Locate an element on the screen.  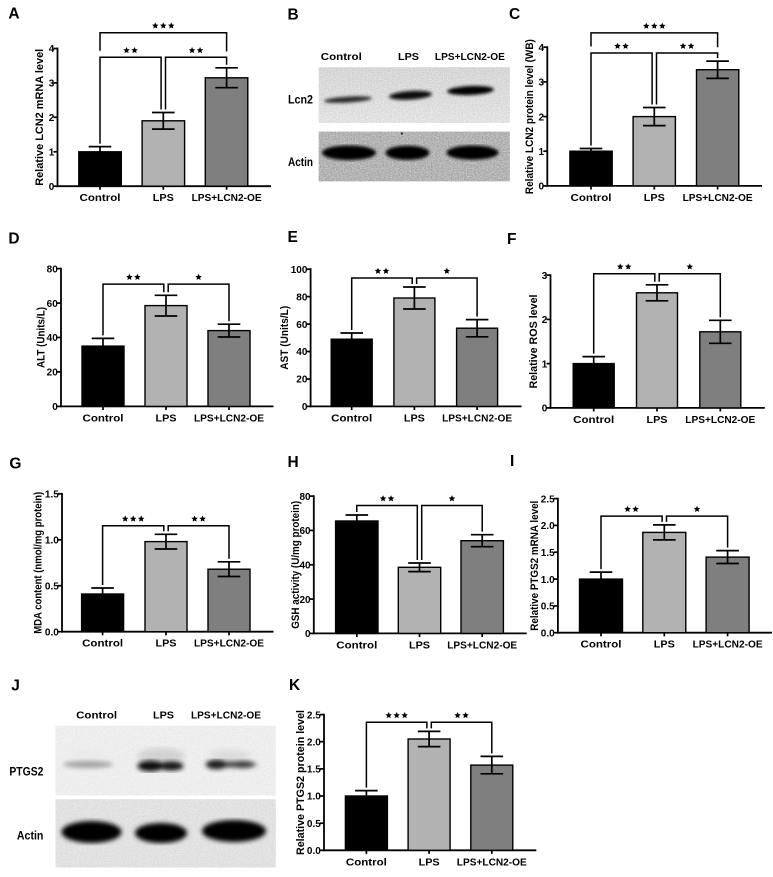
svg-text: Lcn2 is located at coordinates (300, 100).